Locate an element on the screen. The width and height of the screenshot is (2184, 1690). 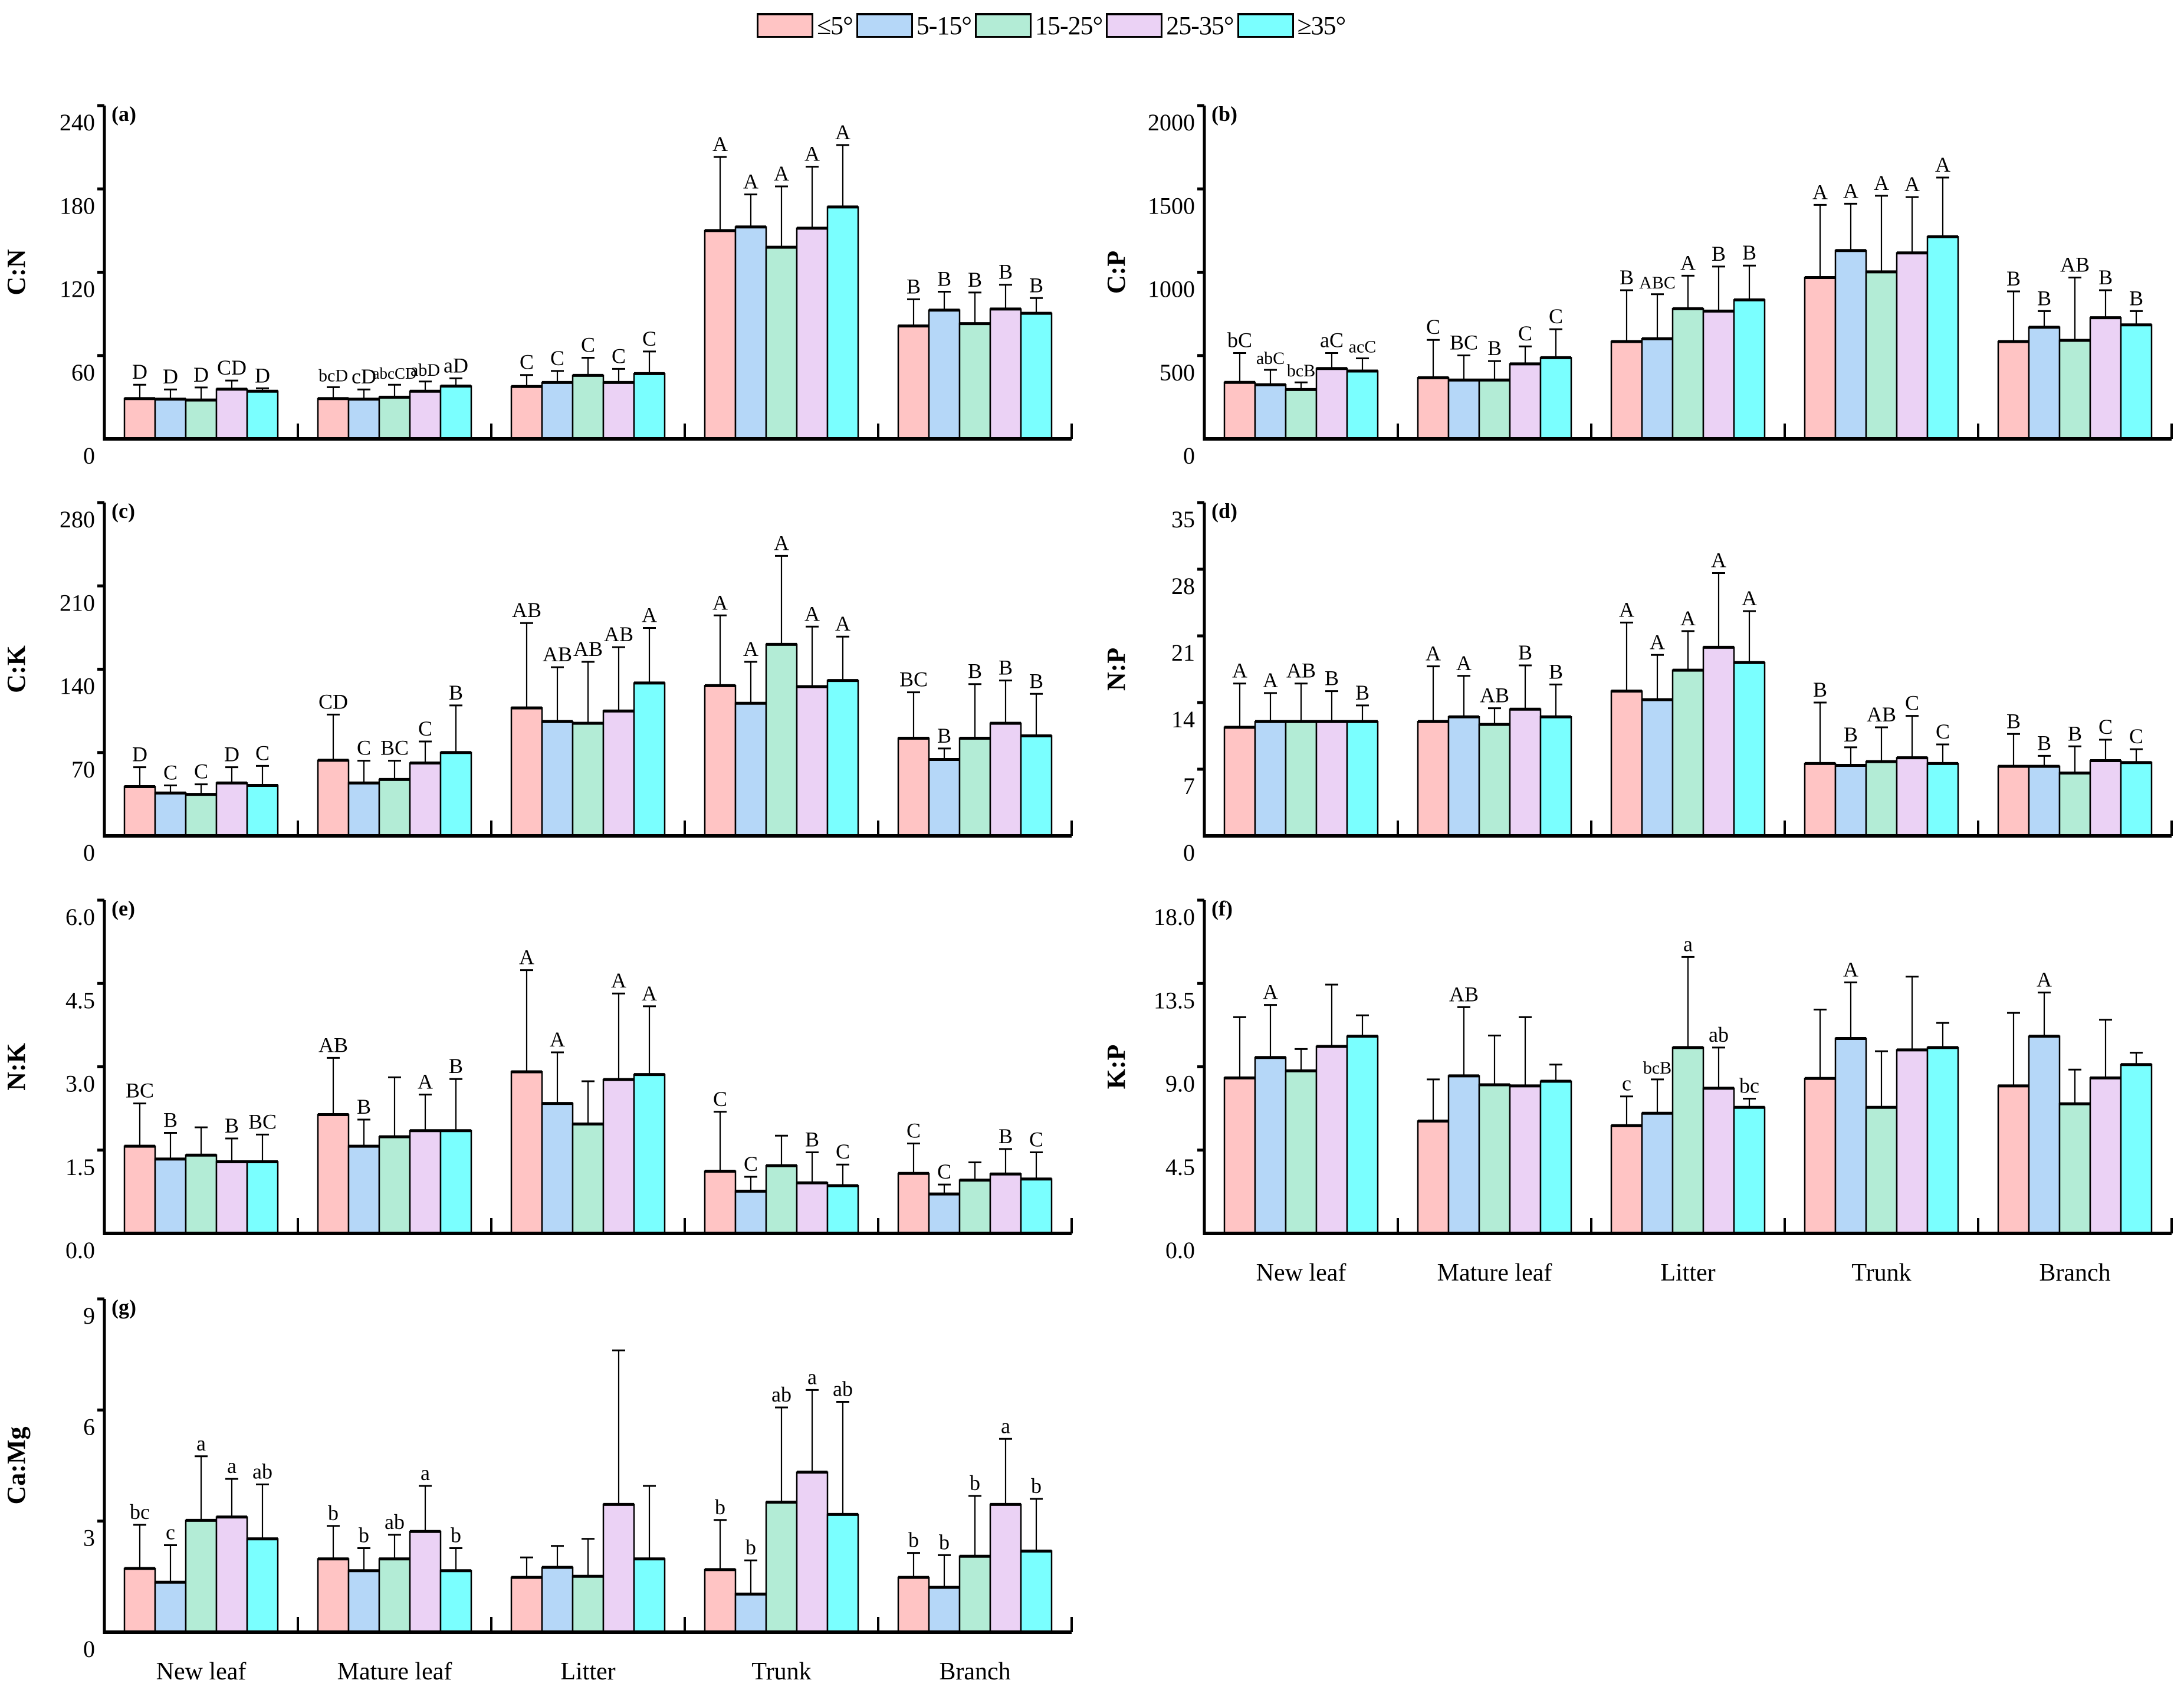
significance-letter: cD is located at coordinates (364, 376).